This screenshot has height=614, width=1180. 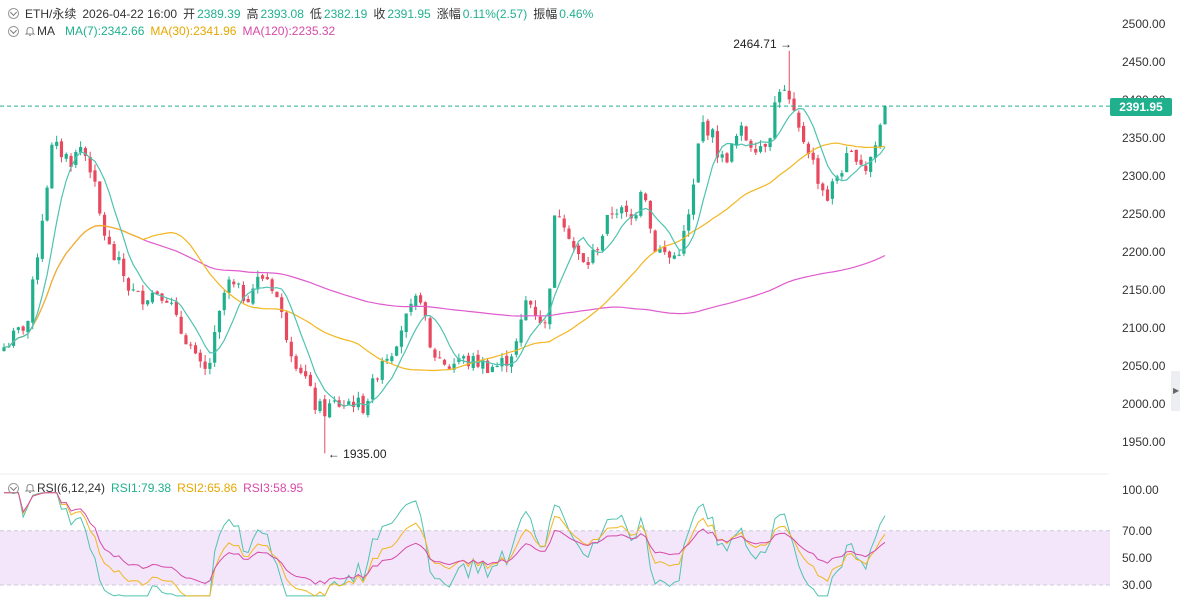 What do you see at coordinates (1144, 328) in the screenshot?
I see `price-tick-label: 2100.00` at bounding box center [1144, 328].